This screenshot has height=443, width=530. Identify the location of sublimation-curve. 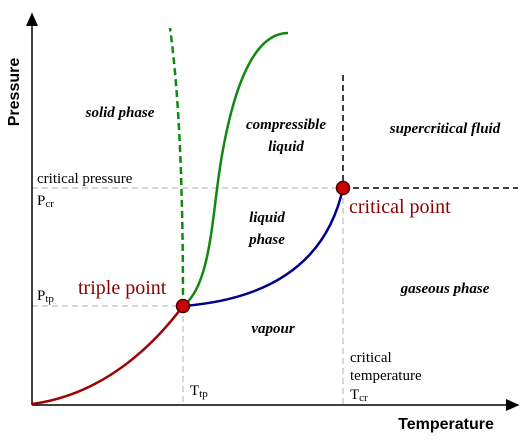
(107, 355).